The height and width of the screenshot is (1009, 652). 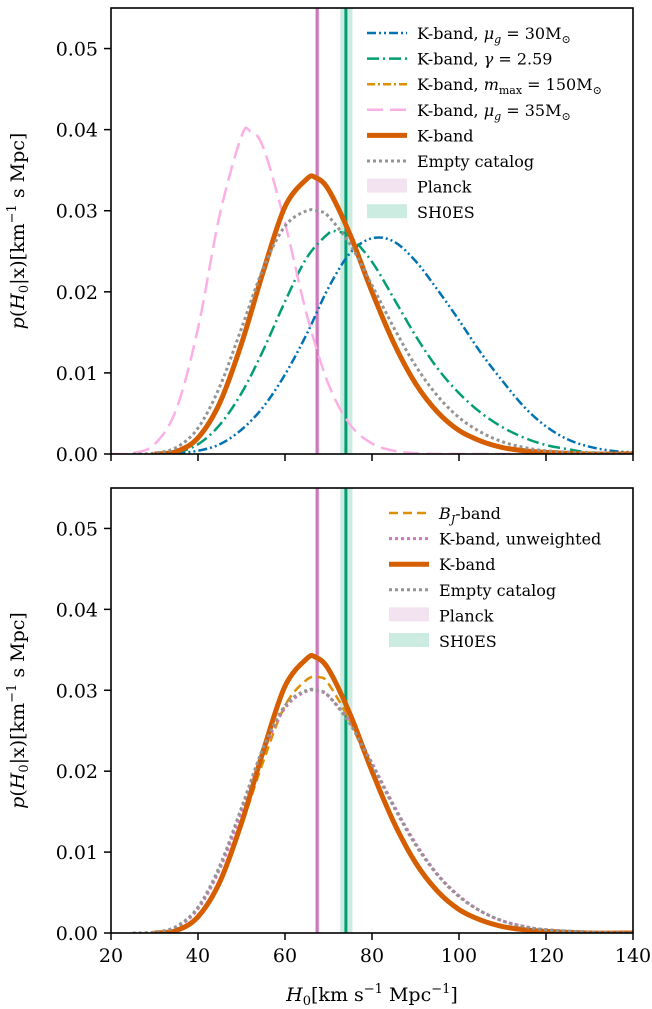 What do you see at coordinates (520, 539) in the screenshot?
I see `legend-label: K-band, unweighted` at bounding box center [520, 539].